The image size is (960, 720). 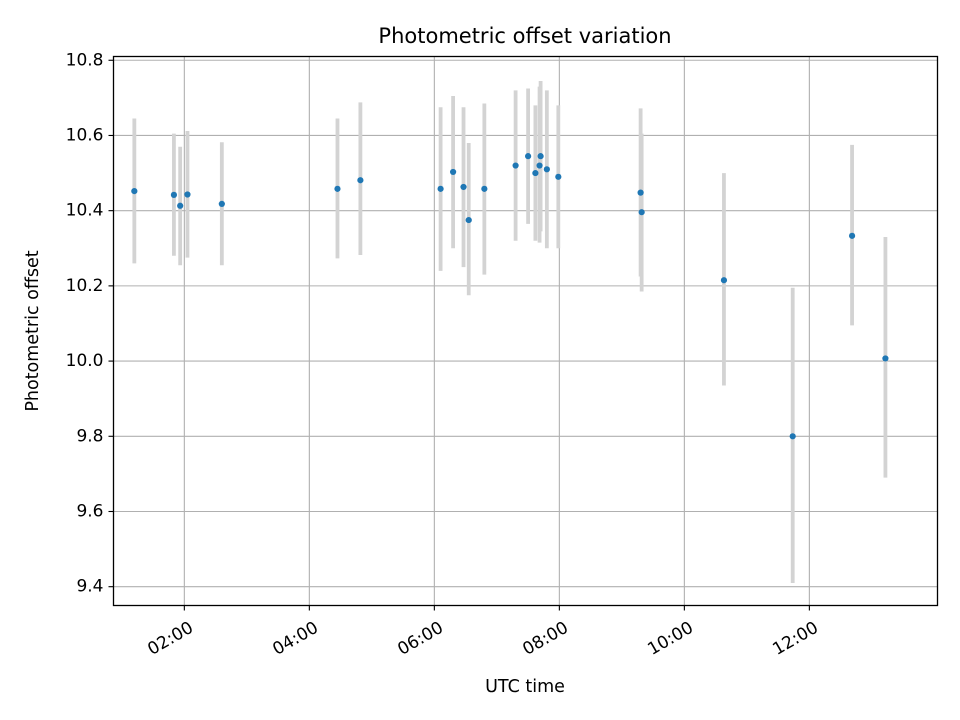 I want to click on chart-title: Photometric offset variation, so click(x=524, y=36).